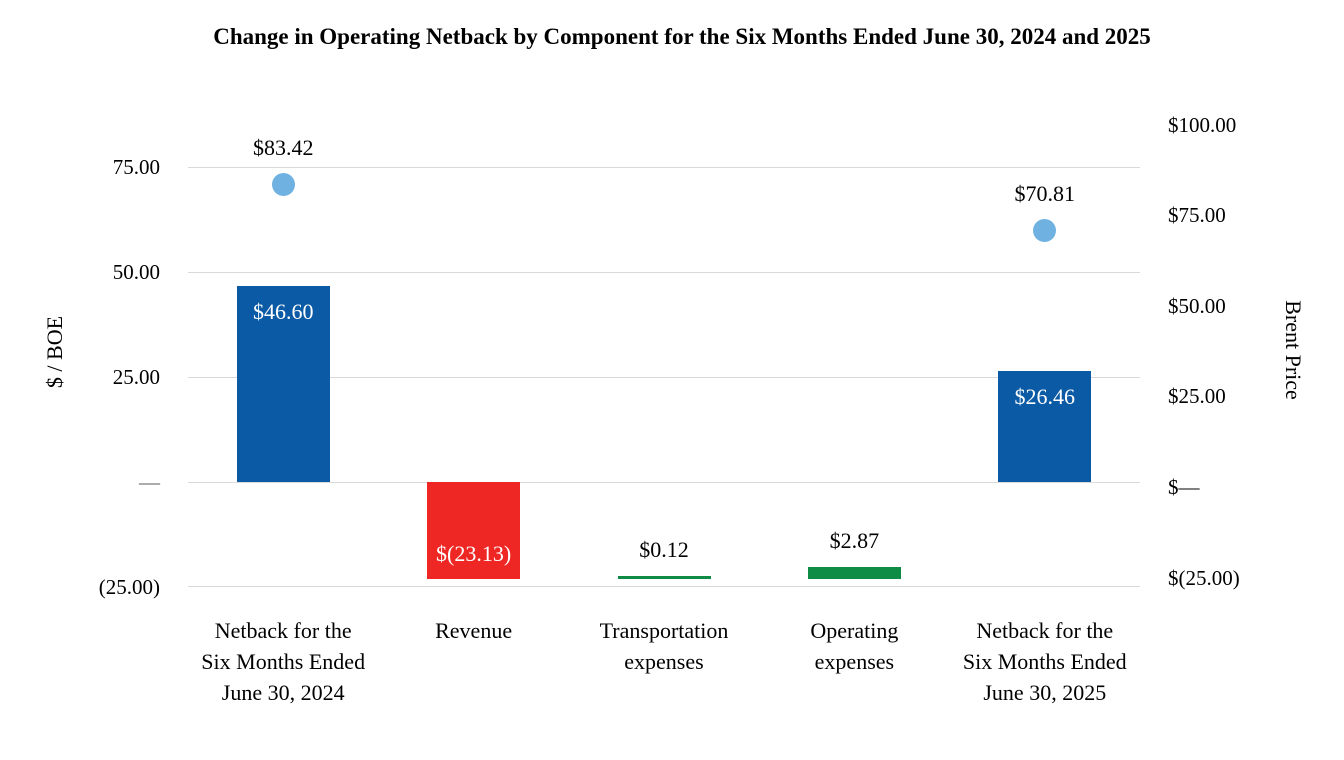  Describe the element at coordinates (854, 572) in the screenshot. I see `bar-operating-expenses` at that location.